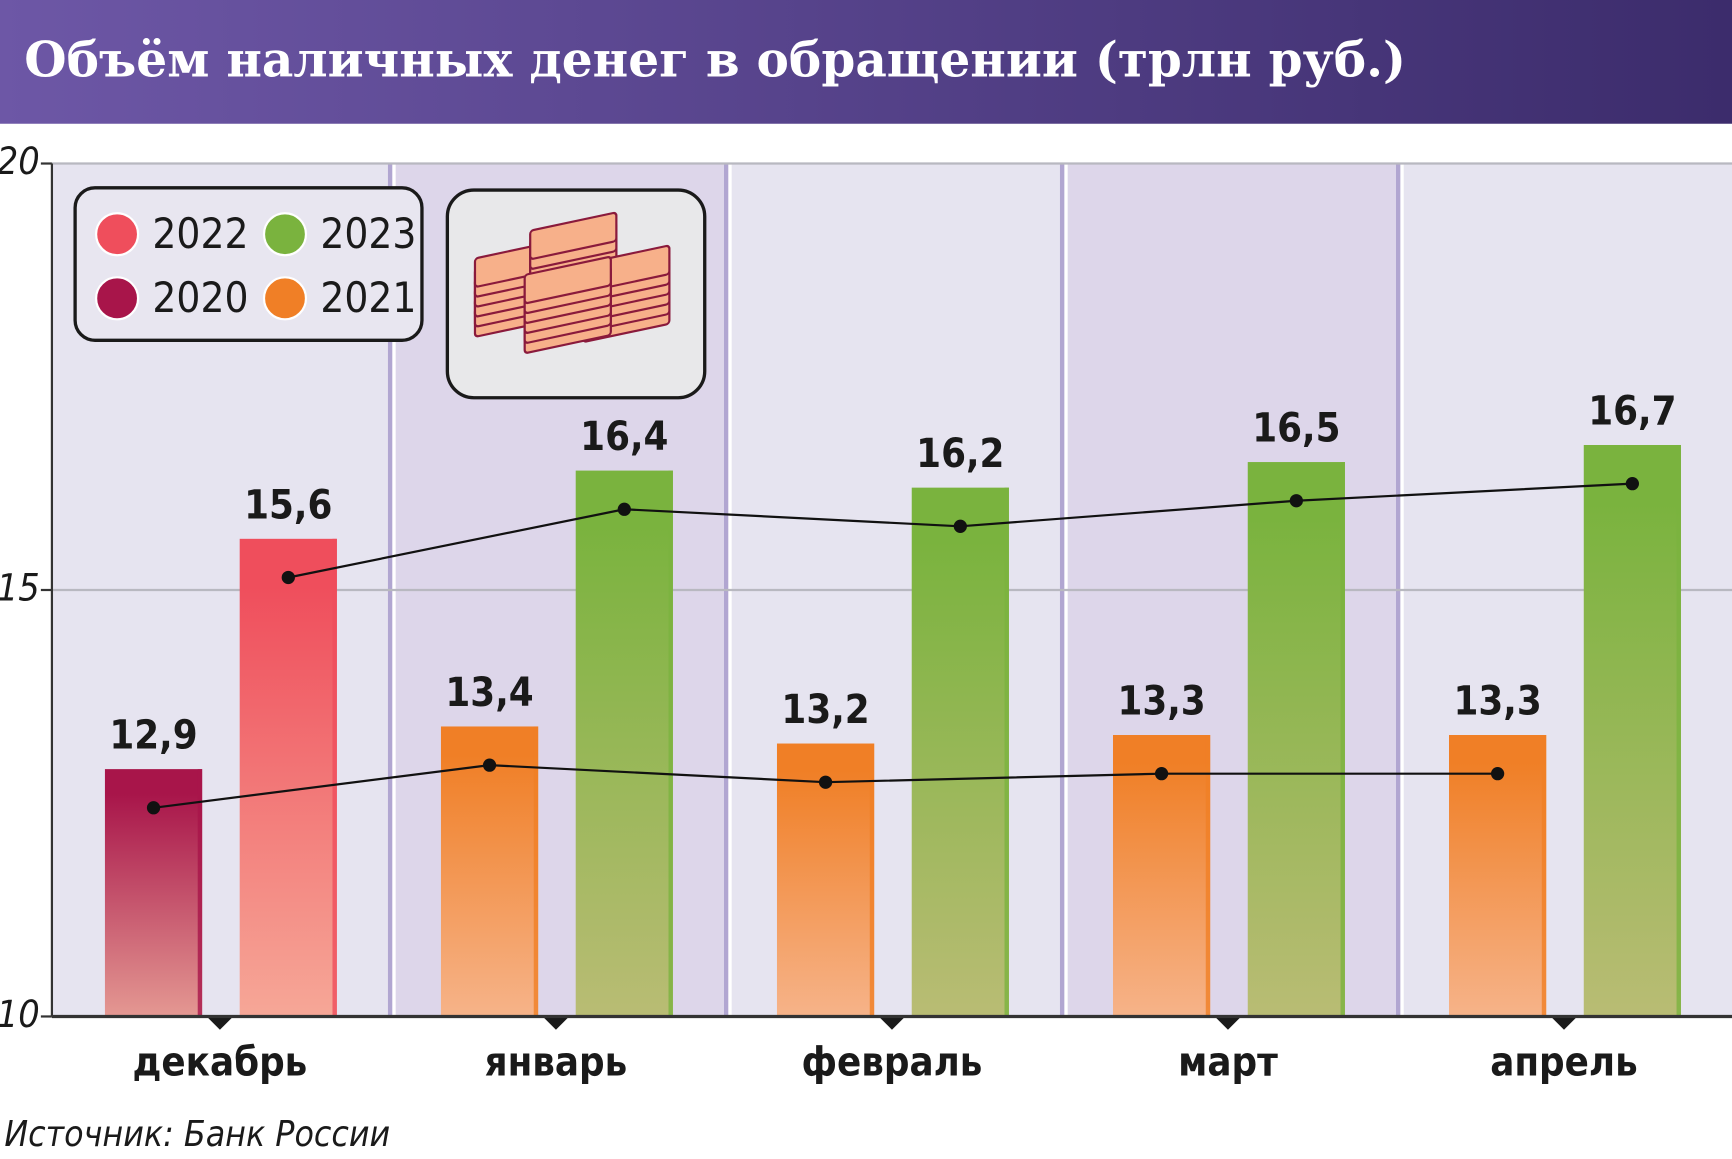 Image resolution: width=1732 pixels, height=1159 pixels. Describe the element at coordinates (556, 1063) in the screenshot. I see `x-tick-label: январь` at that location.